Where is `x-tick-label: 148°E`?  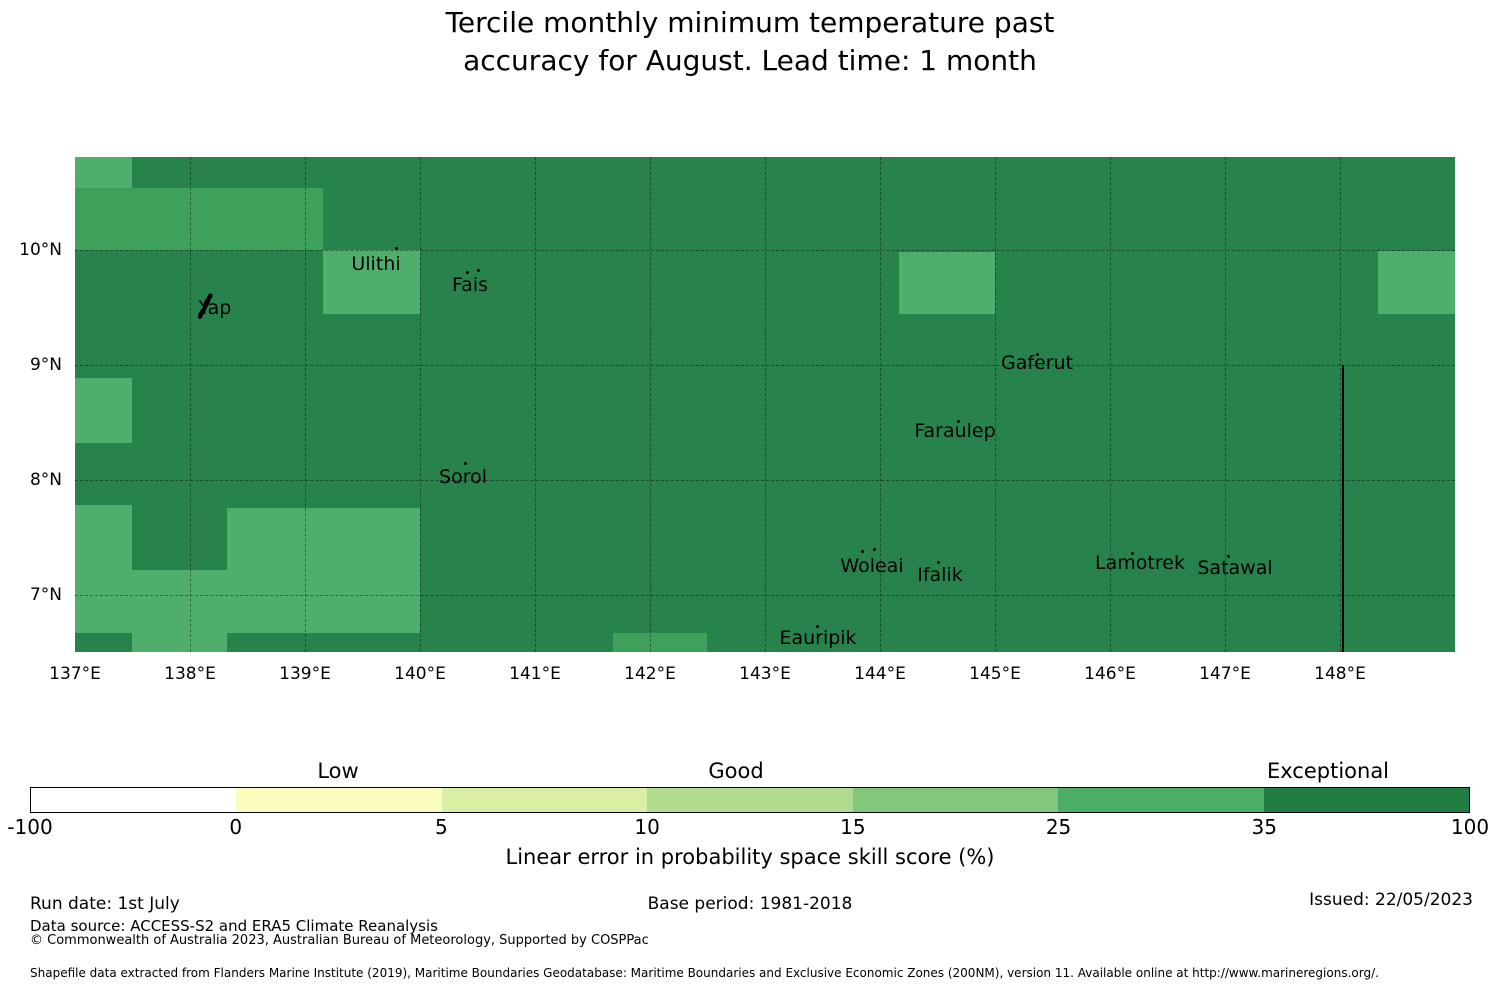
x-tick-label: 148°E is located at coordinates (1340, 674).